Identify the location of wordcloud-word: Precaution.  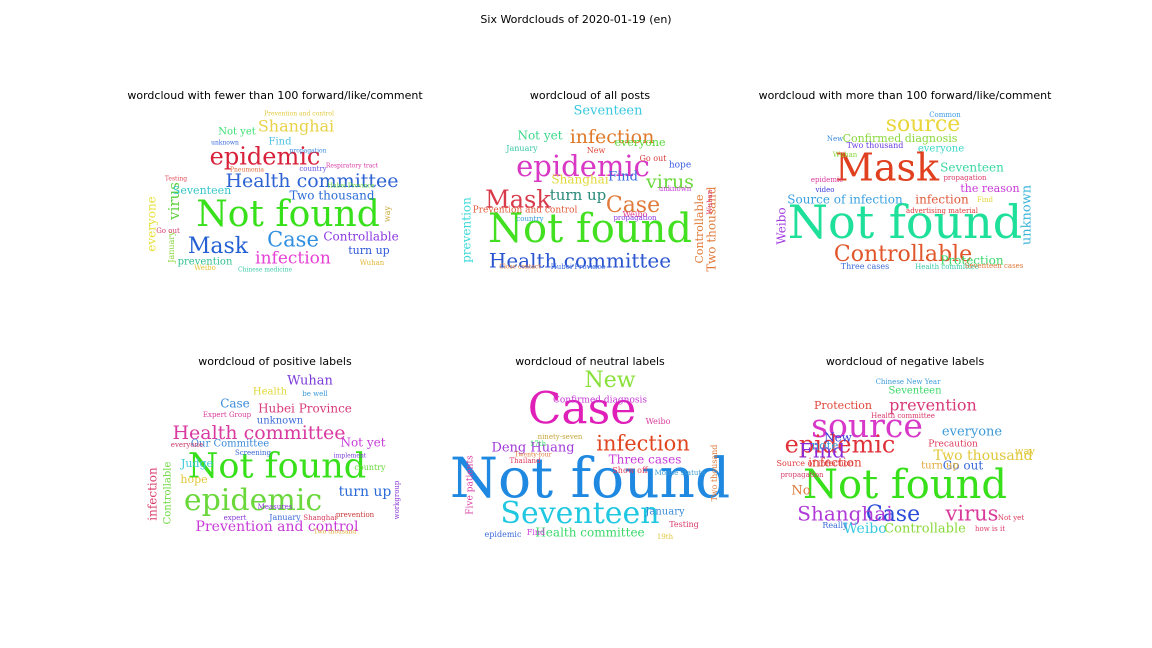
(953, 445).